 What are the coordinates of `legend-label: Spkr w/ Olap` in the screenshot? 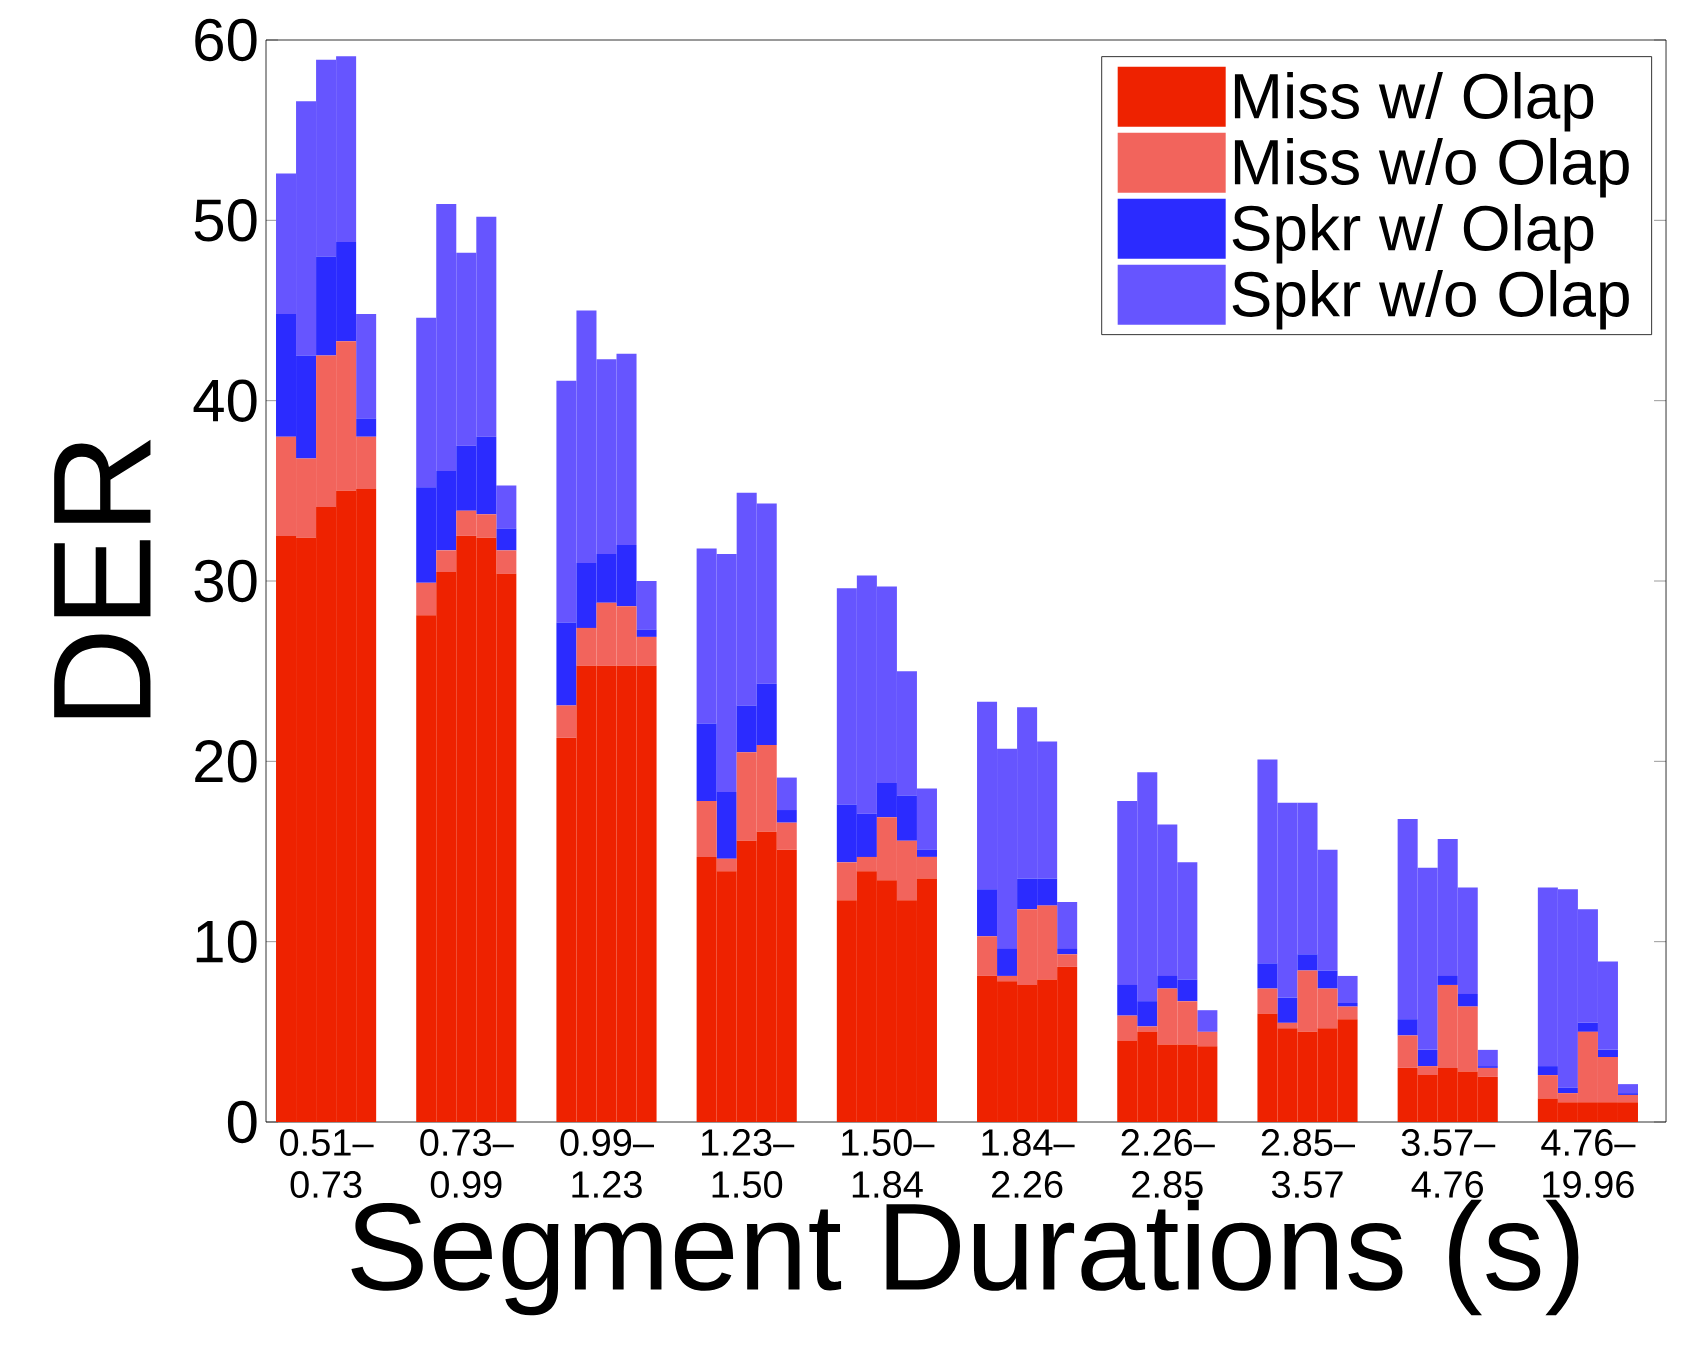 It's located at (1413, 233).